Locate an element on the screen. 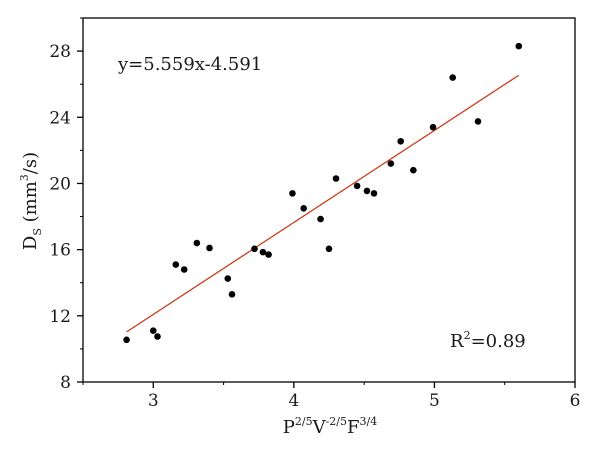 The width and height of the screenshot is (600, 456). y-axis-title: DS (mm3/s) is located at coordinates (31, 201).